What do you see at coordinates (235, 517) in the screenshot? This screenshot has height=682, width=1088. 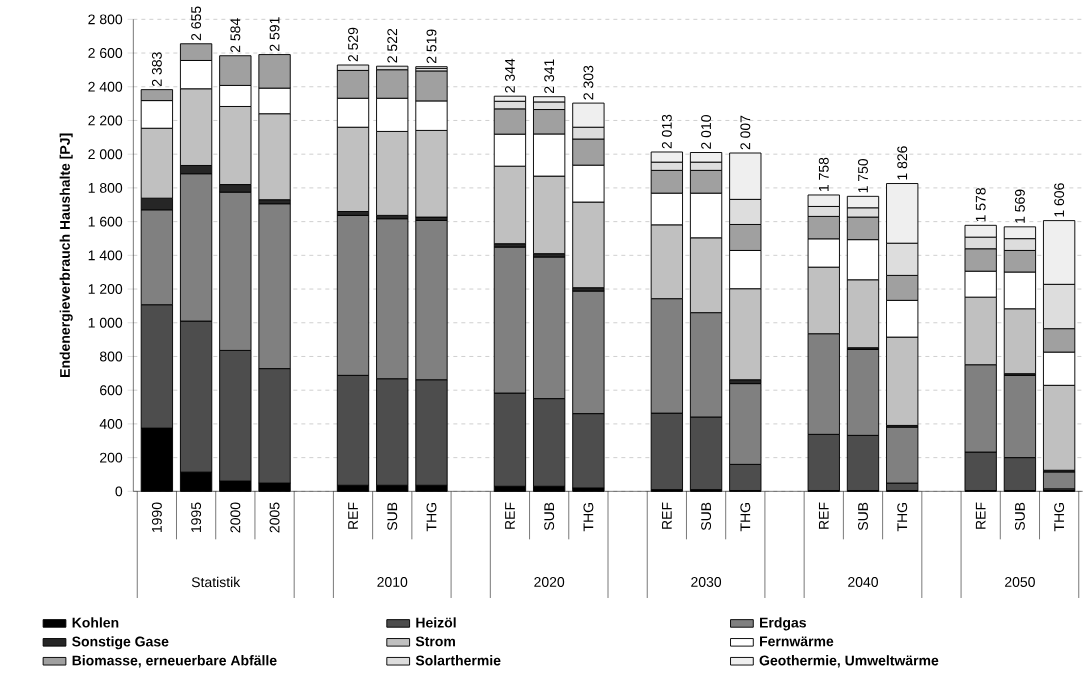 I see `x-tick-label: 2000` at bounding box center [235, 517].